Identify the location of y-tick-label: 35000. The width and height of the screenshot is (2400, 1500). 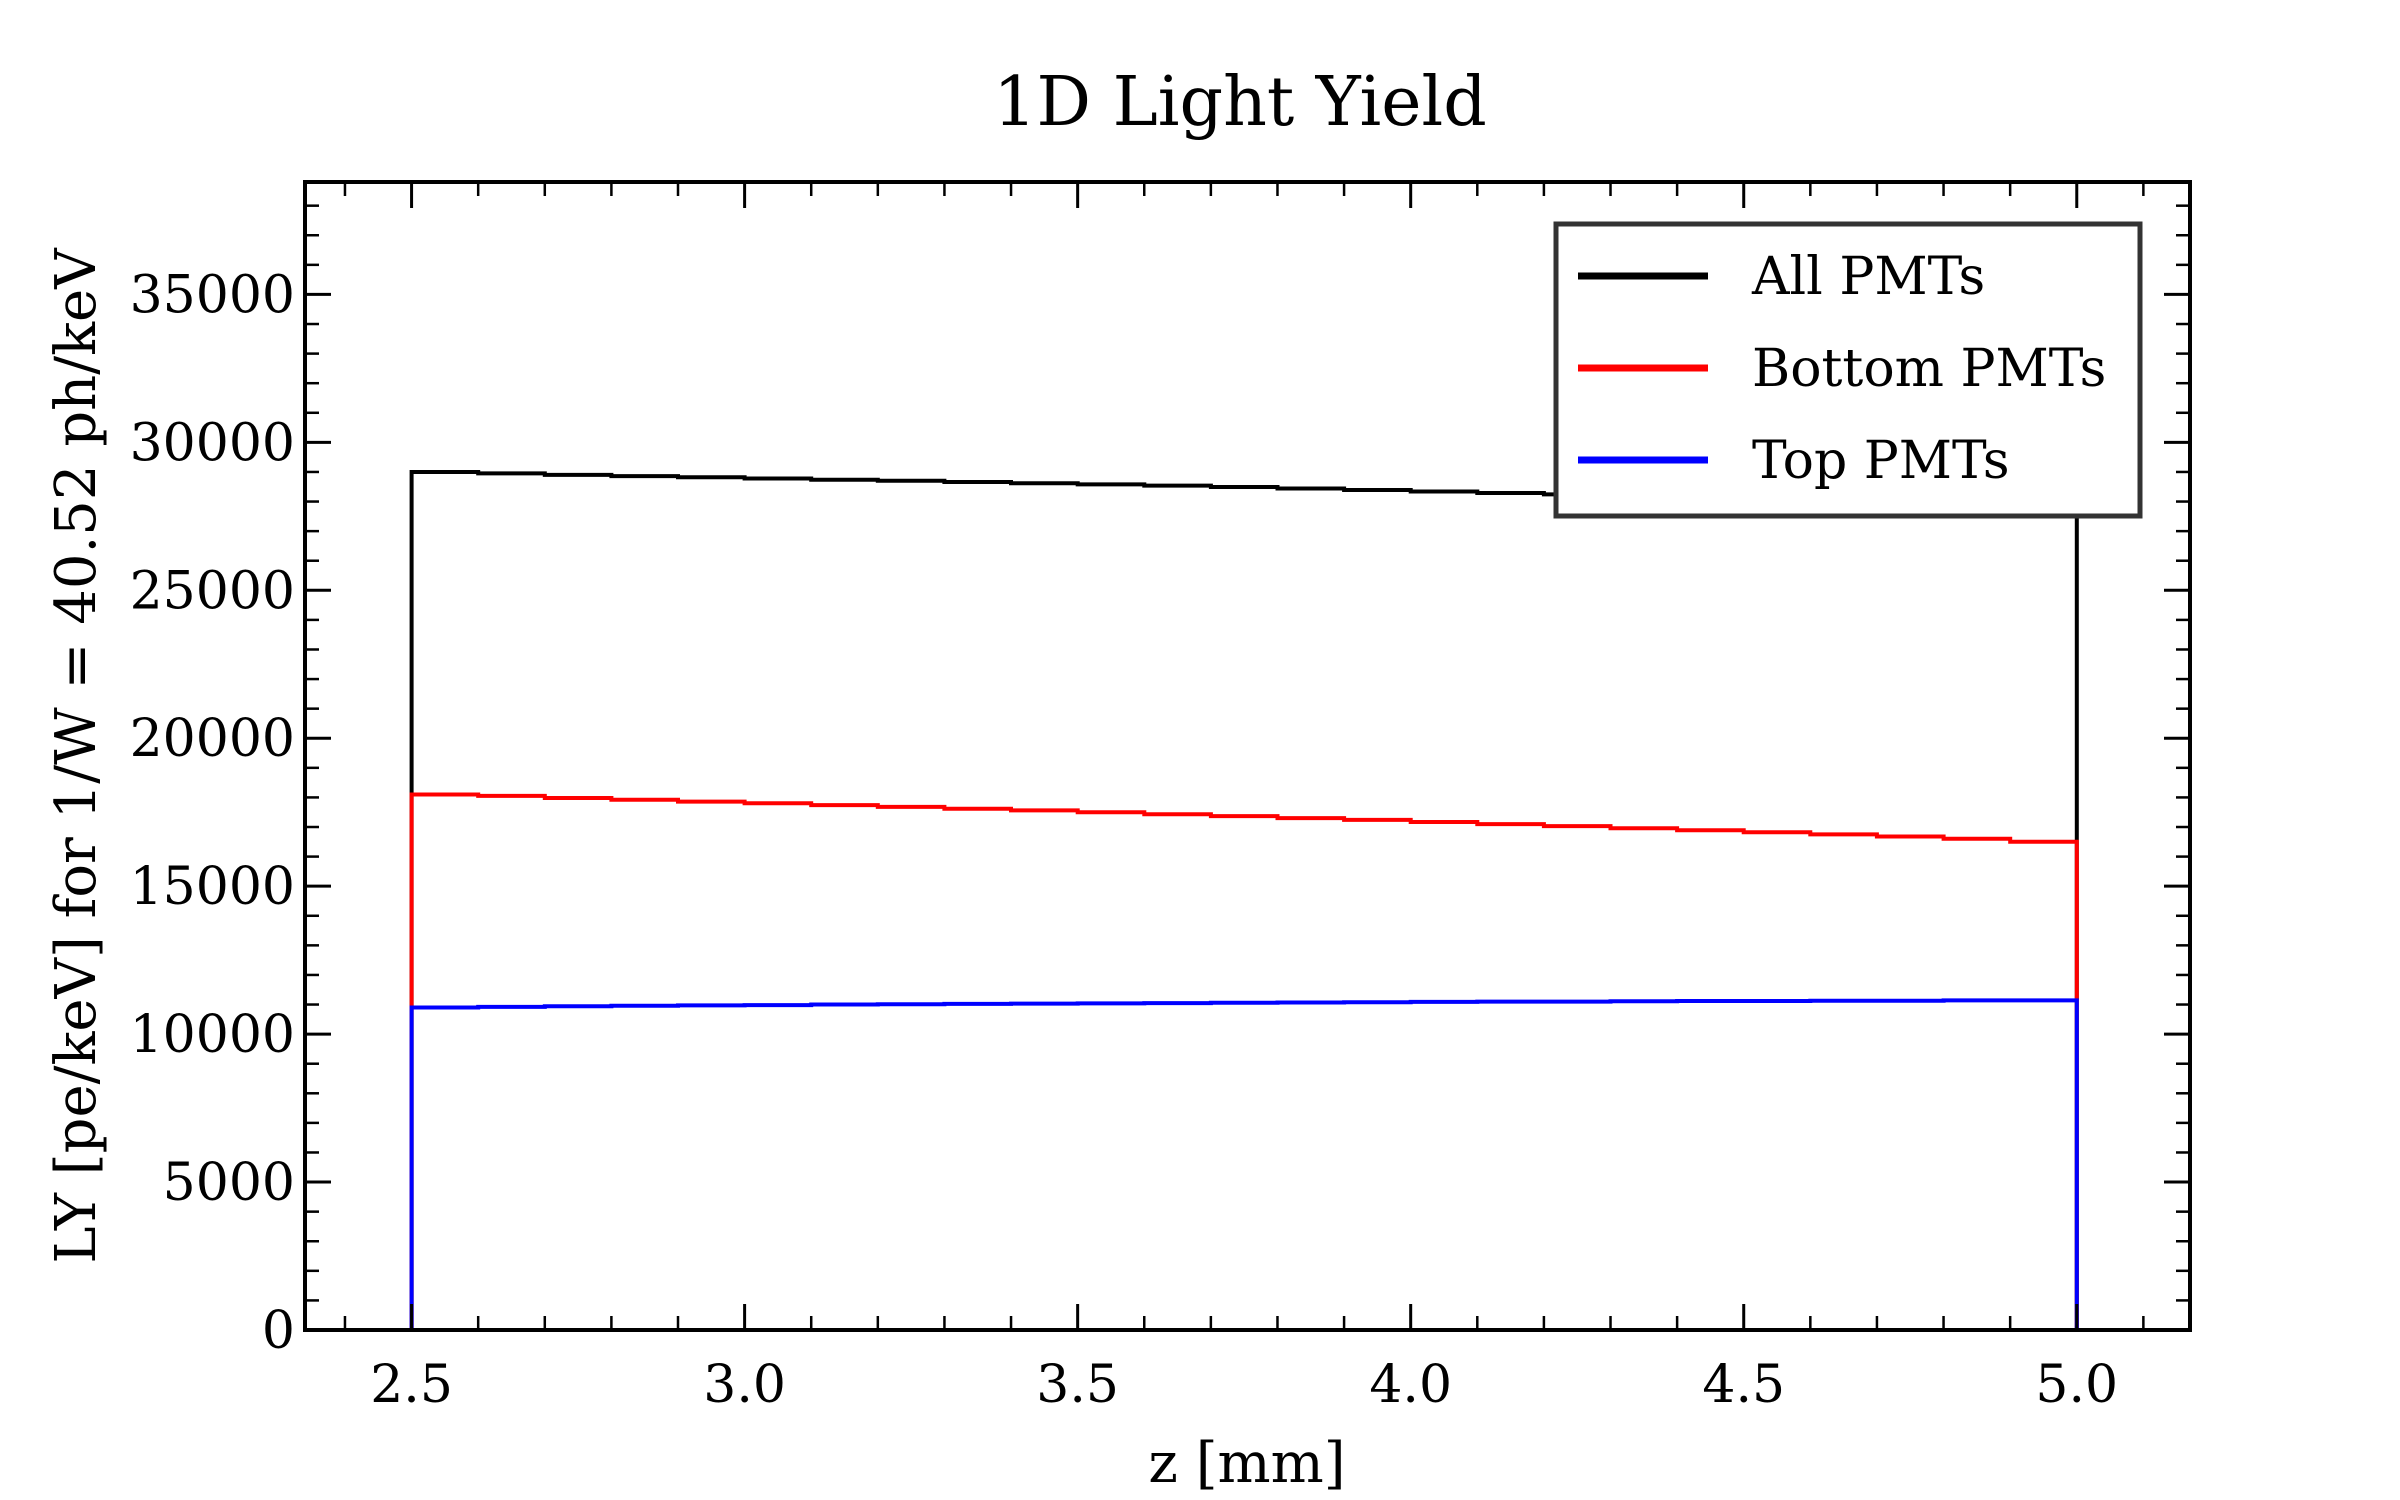
(212, 295).